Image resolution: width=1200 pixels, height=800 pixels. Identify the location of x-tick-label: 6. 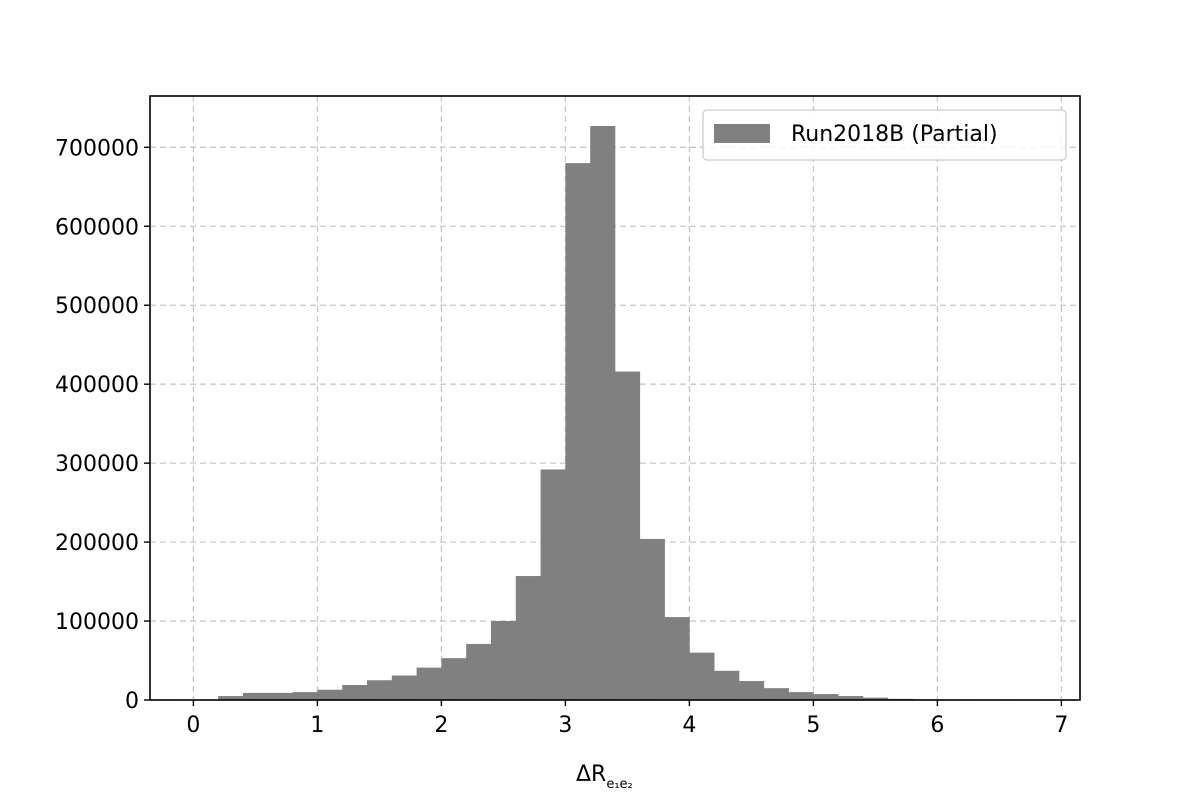
(937, 725).